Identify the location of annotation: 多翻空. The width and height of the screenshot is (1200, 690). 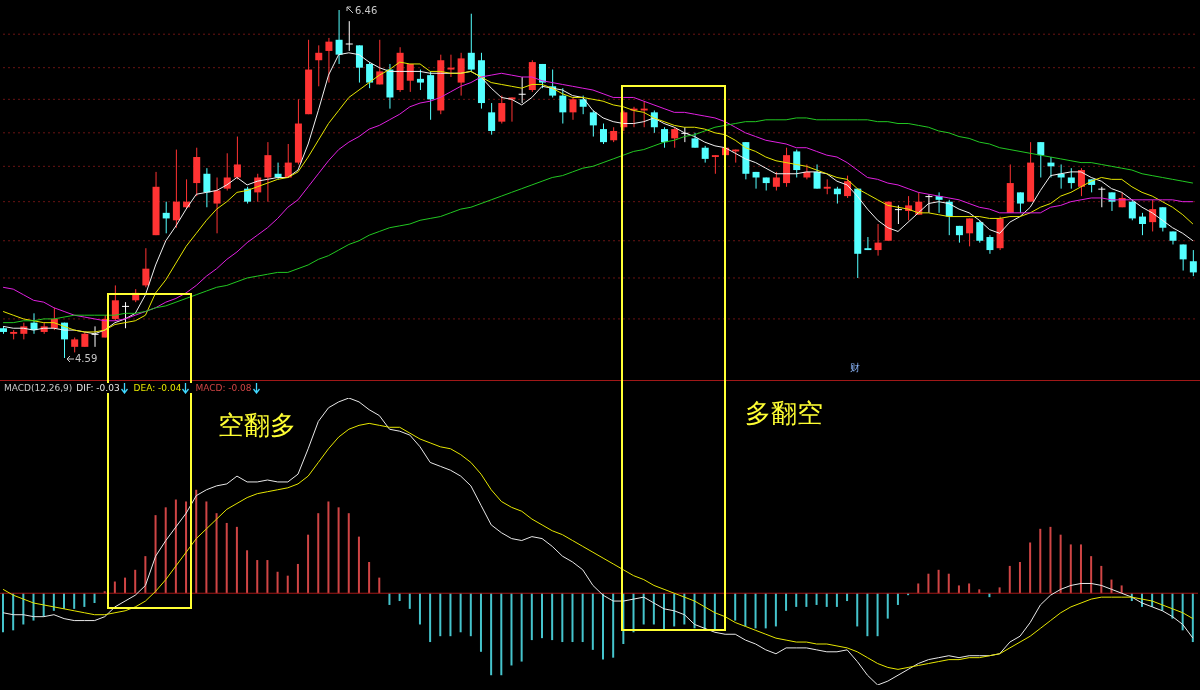
(784, 413).